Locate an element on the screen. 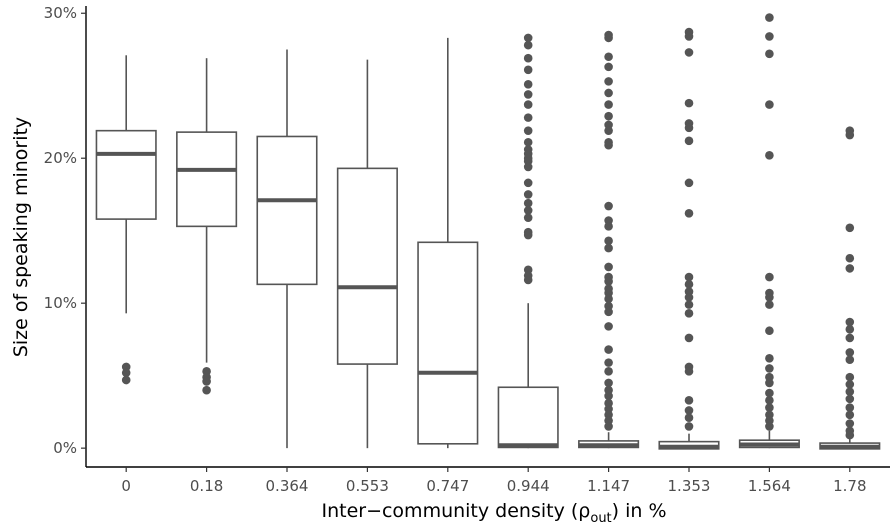  x-tick-label: 1.564 is located at coordinates (769, 486).